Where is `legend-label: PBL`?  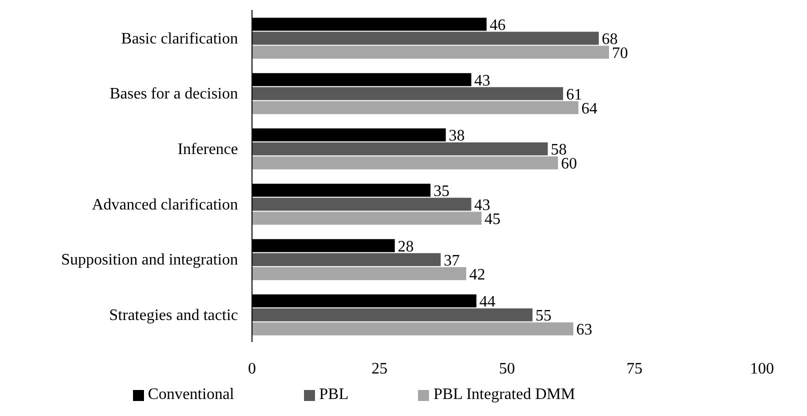
legend-label: PBL is located at coordinates (333, 394).